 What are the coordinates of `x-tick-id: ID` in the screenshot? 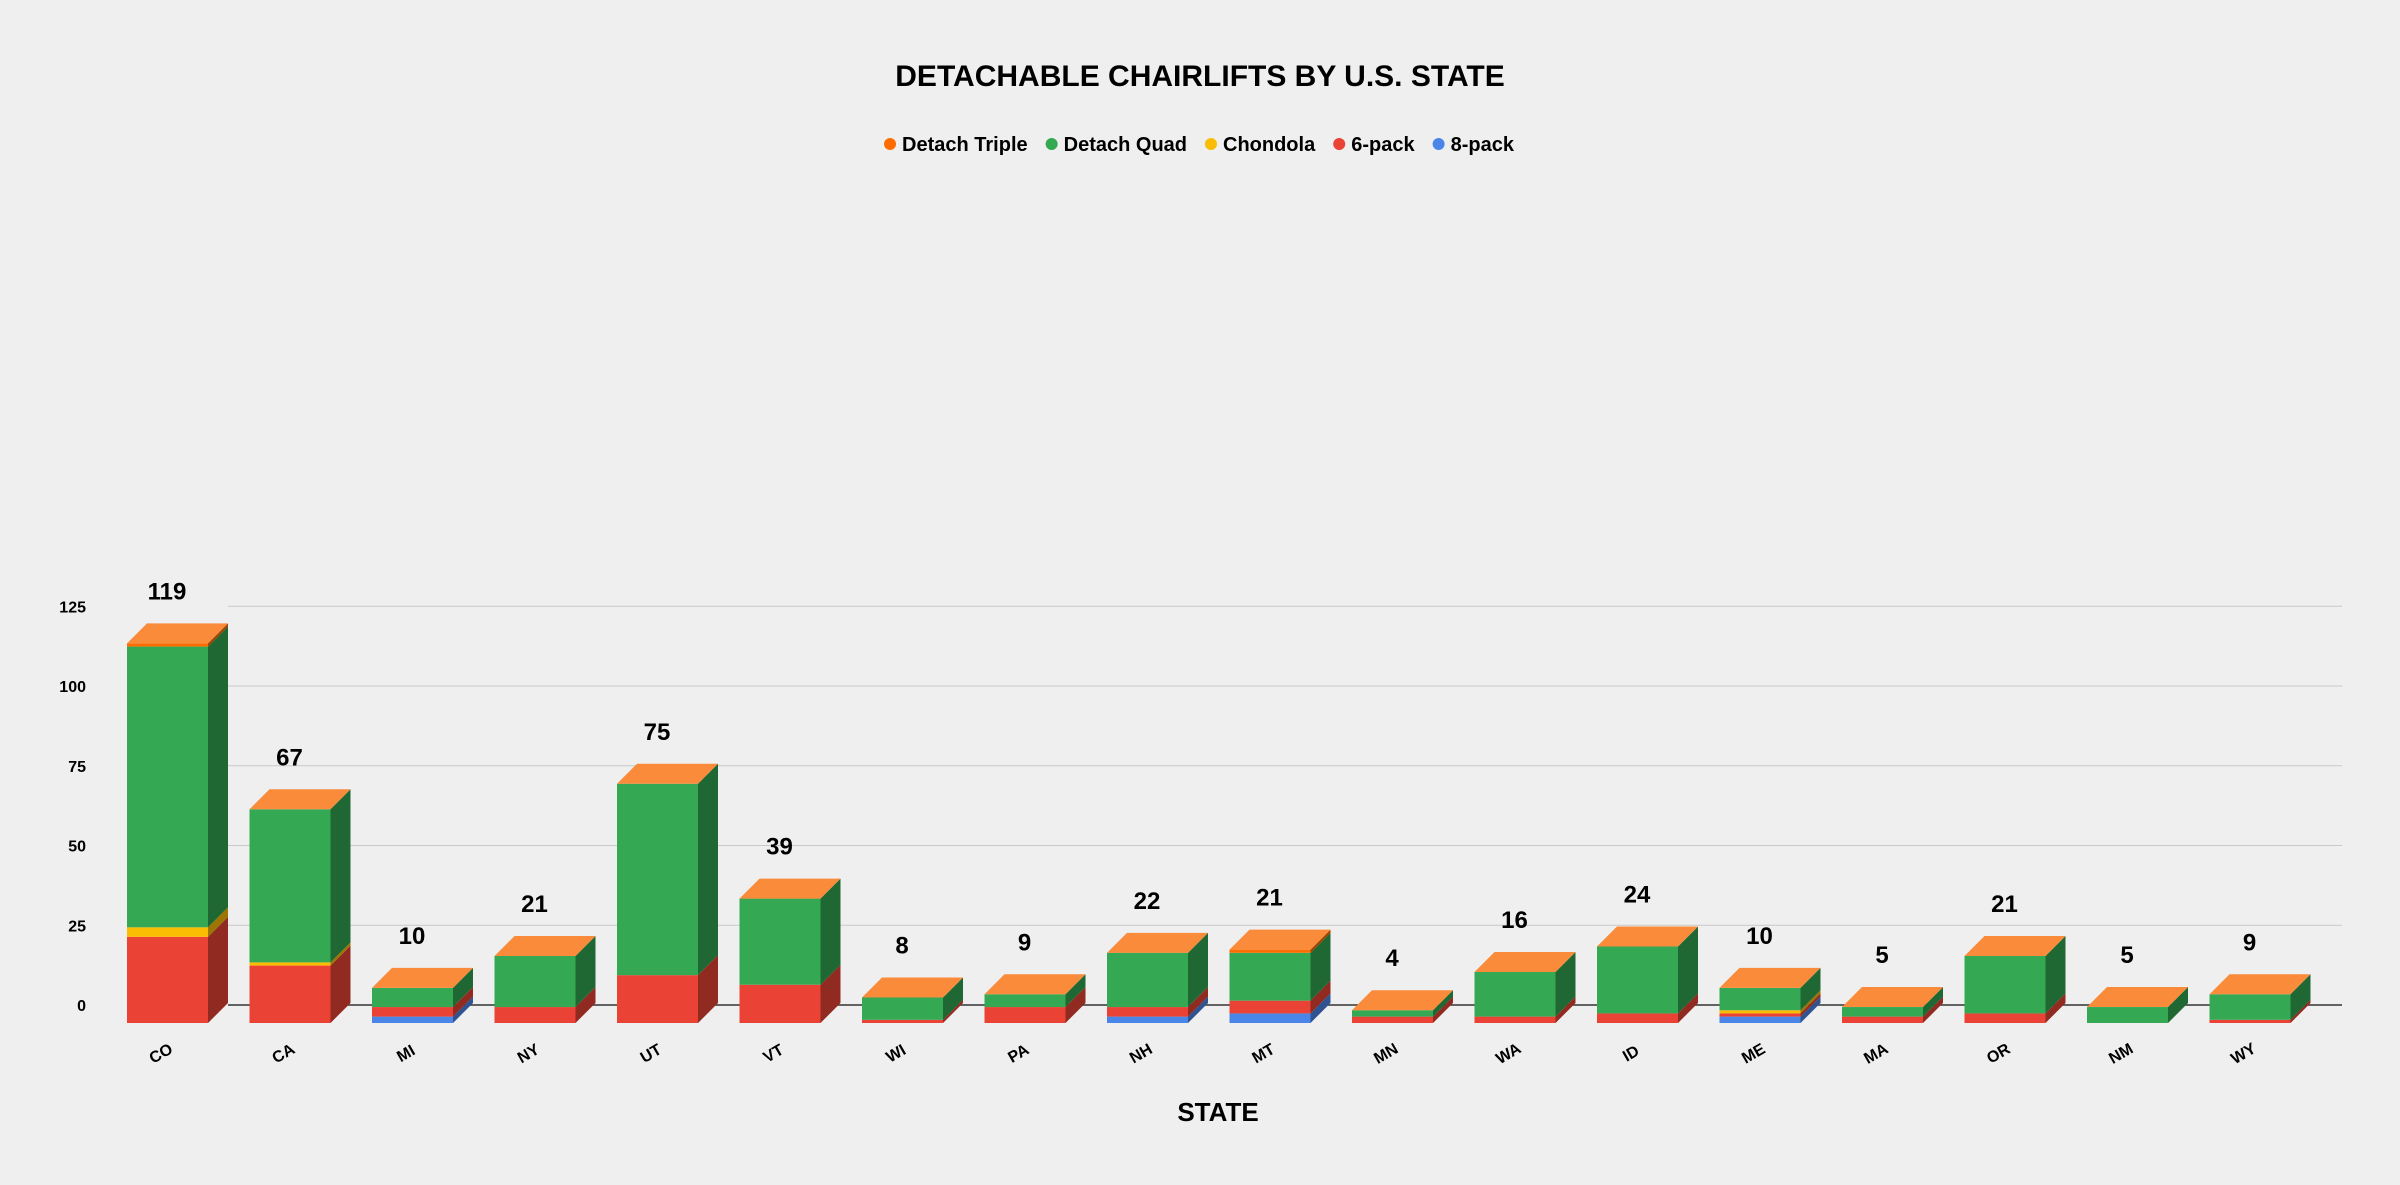 It's located at (1631, 1054).